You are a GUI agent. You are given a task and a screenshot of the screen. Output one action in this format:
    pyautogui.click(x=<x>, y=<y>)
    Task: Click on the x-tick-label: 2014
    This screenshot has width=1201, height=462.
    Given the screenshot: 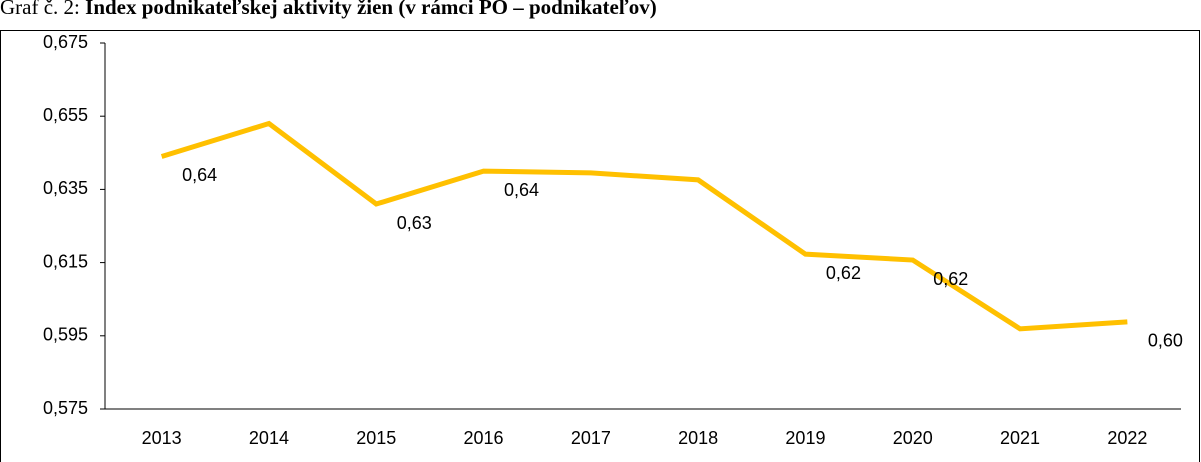 What is the action you would take?
    pyautogui.click(x=269, y=438)
    